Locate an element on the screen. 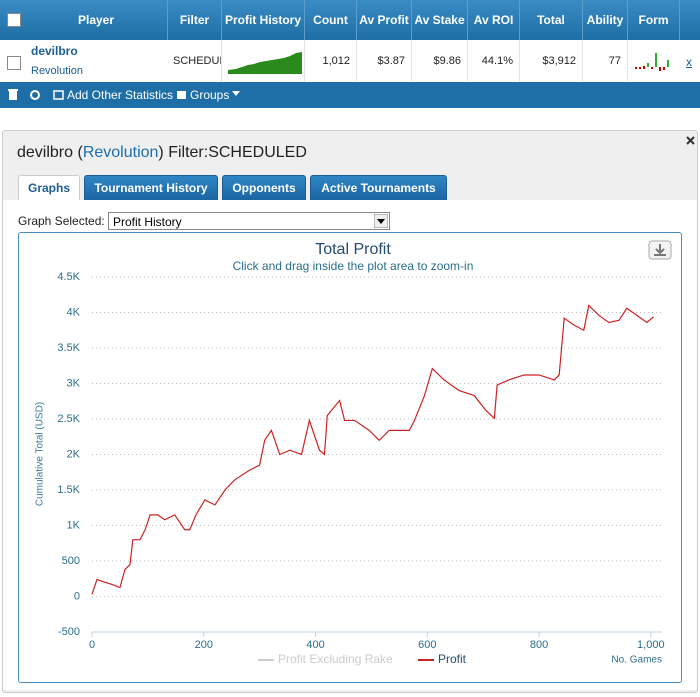  player-network: Revolution is located at coordinates (57, 71).